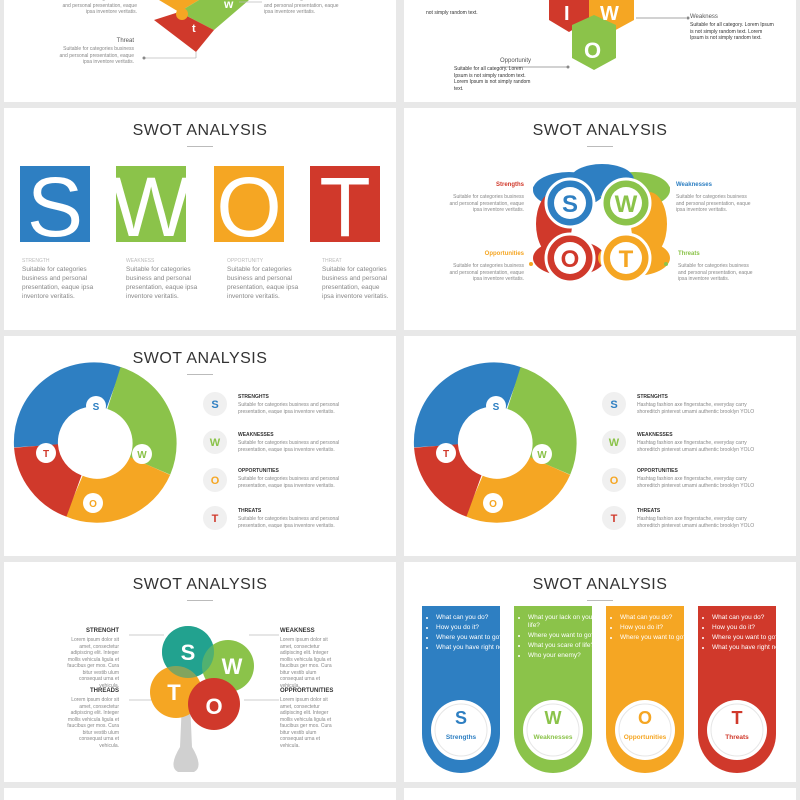  I want to click on tree-letter-s: S, so click(188, 652).